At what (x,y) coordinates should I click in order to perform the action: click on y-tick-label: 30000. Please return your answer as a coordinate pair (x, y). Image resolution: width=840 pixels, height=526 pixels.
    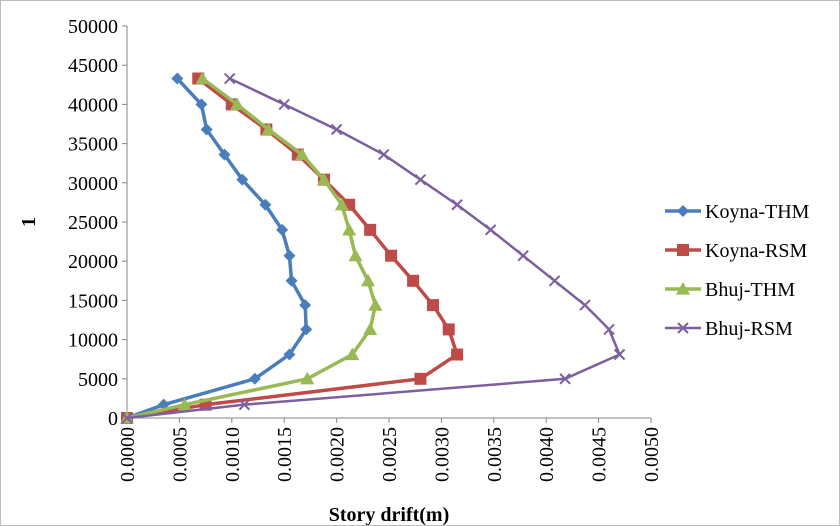
    Looking at the image, I should click on (93, 184).